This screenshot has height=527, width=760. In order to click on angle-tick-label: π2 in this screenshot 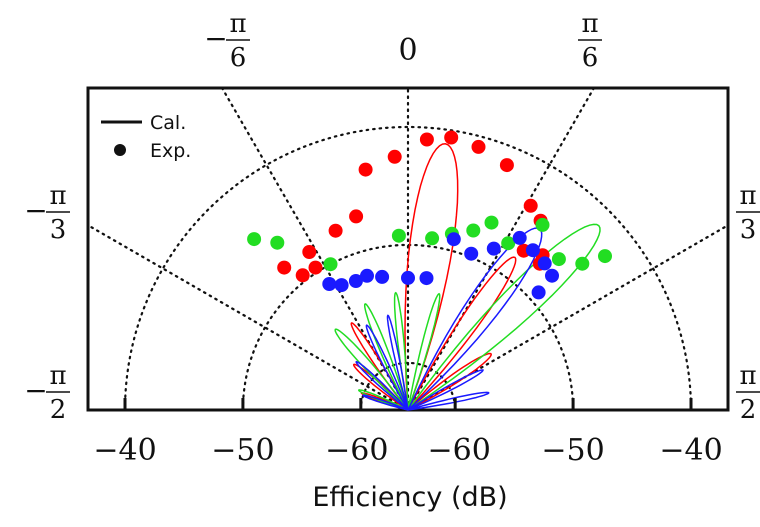, I will do `click(748, 393)`.